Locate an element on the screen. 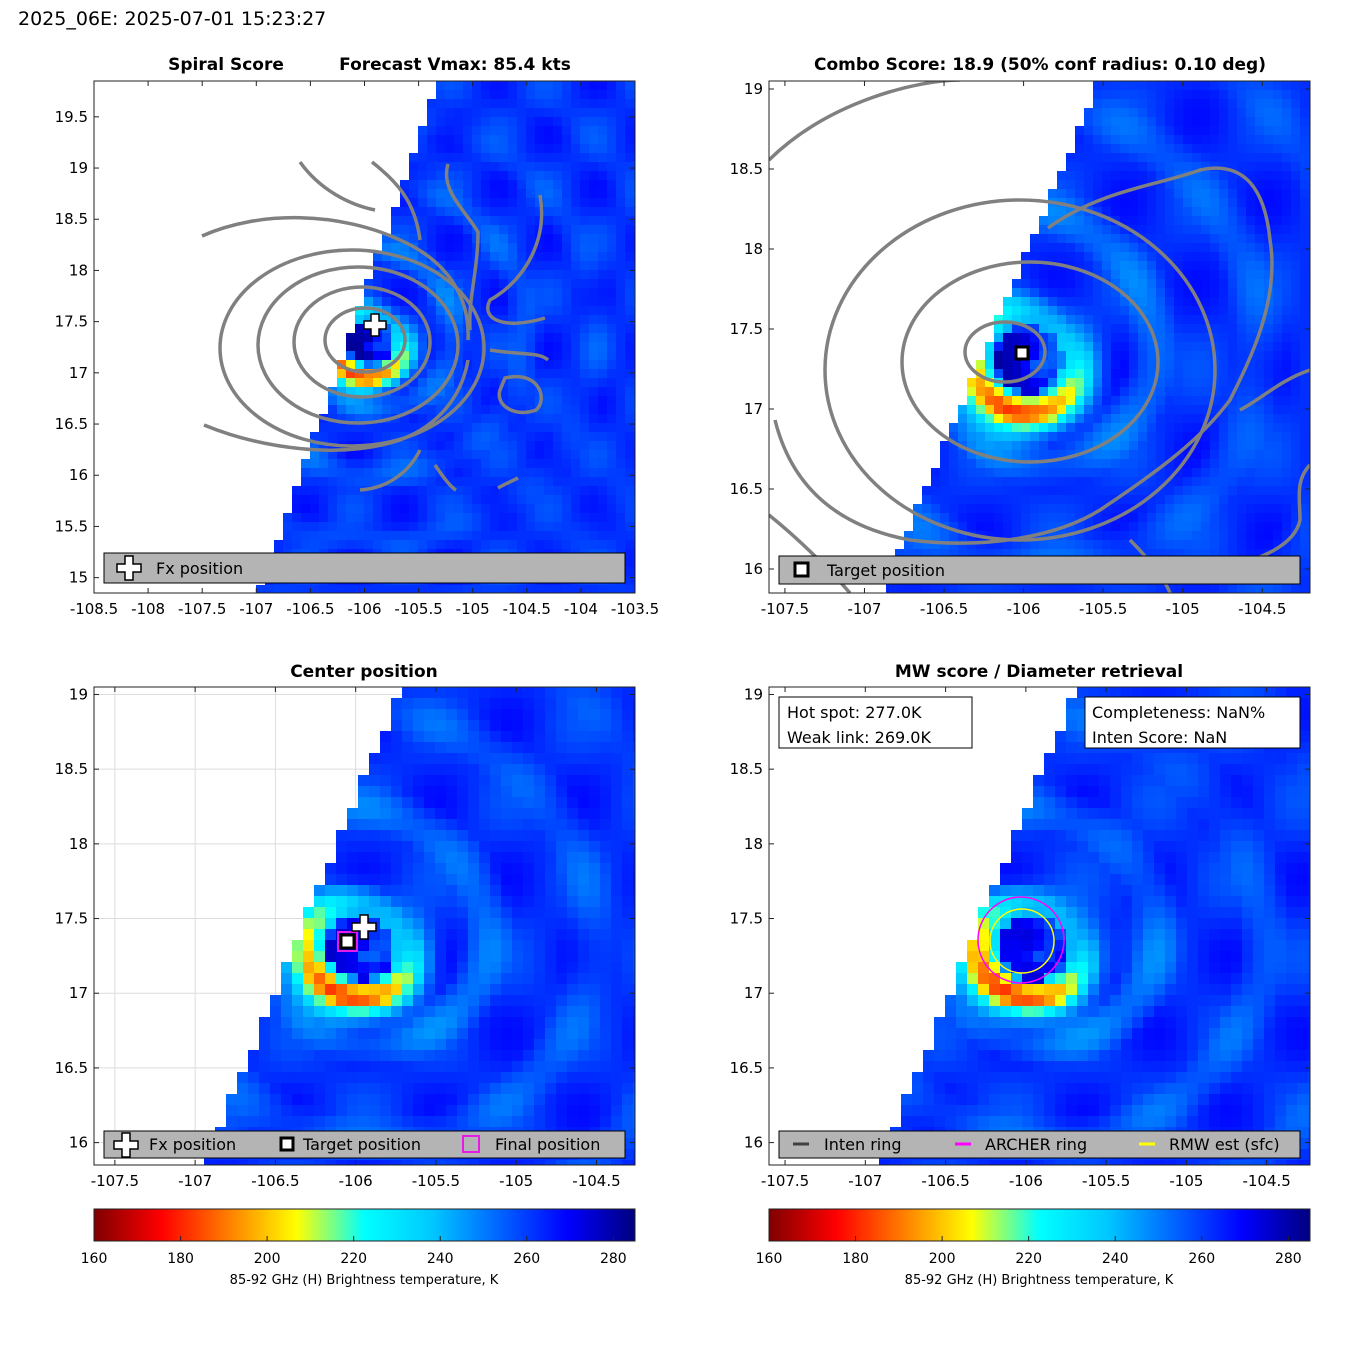 The width and height of the screenshot is (1350, 1350). y-tick-label: 18.5 is located at coordinates (71, 219).